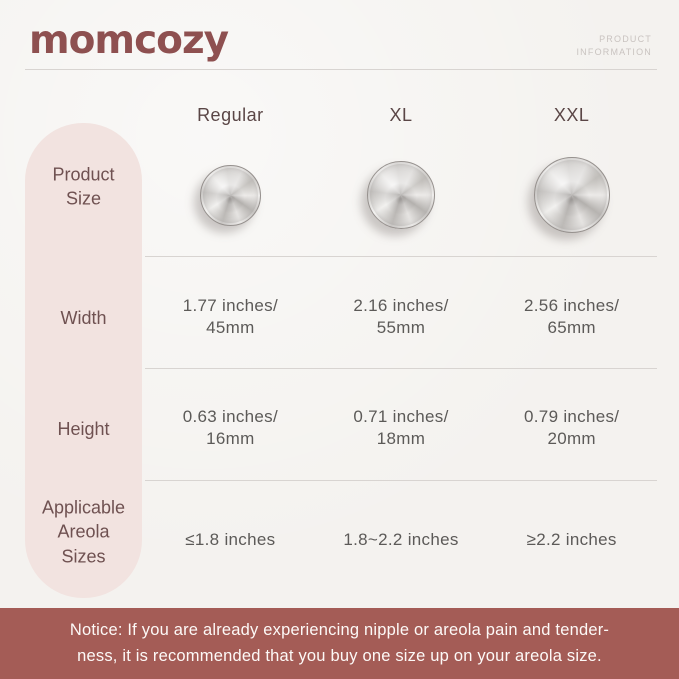 The height and width of the screenshot is (679, 679). What do you see at coordinates (230, 428) in the screenshot?
I see `height-cell-regular: 0.63 inches/ 16mm` at bounding box center [230, 428].